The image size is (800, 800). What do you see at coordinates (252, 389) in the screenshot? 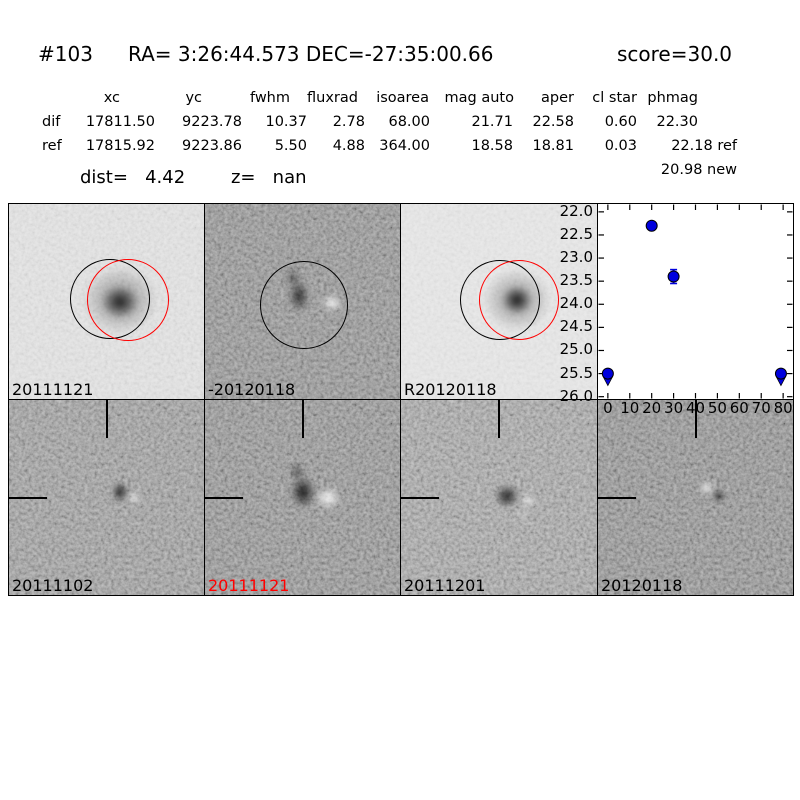
I see `stamp-date-label: -20120118` at bounding box center [252, 389].